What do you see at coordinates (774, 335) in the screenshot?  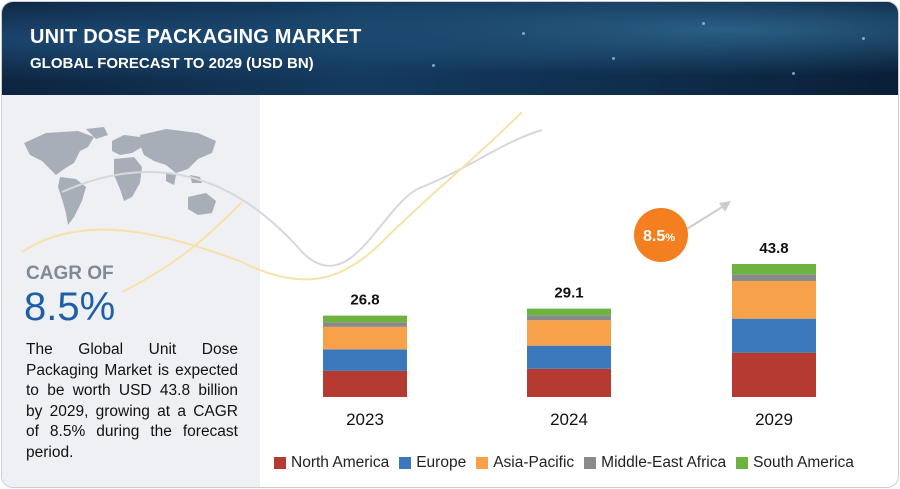 I see `bar-2029-europe` at bounding box center [774, 335].